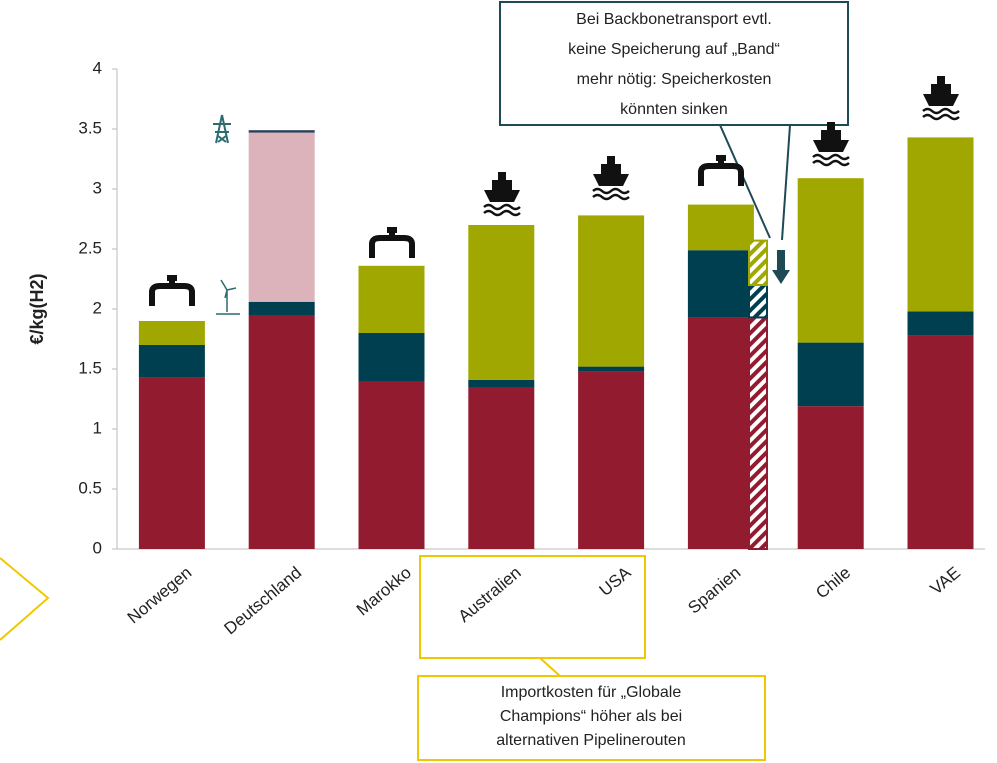  What do you see at coordinates (90, 127) in the screenshot?
I see `y-tick-label: 3.5` at bounding box center [90, 127].